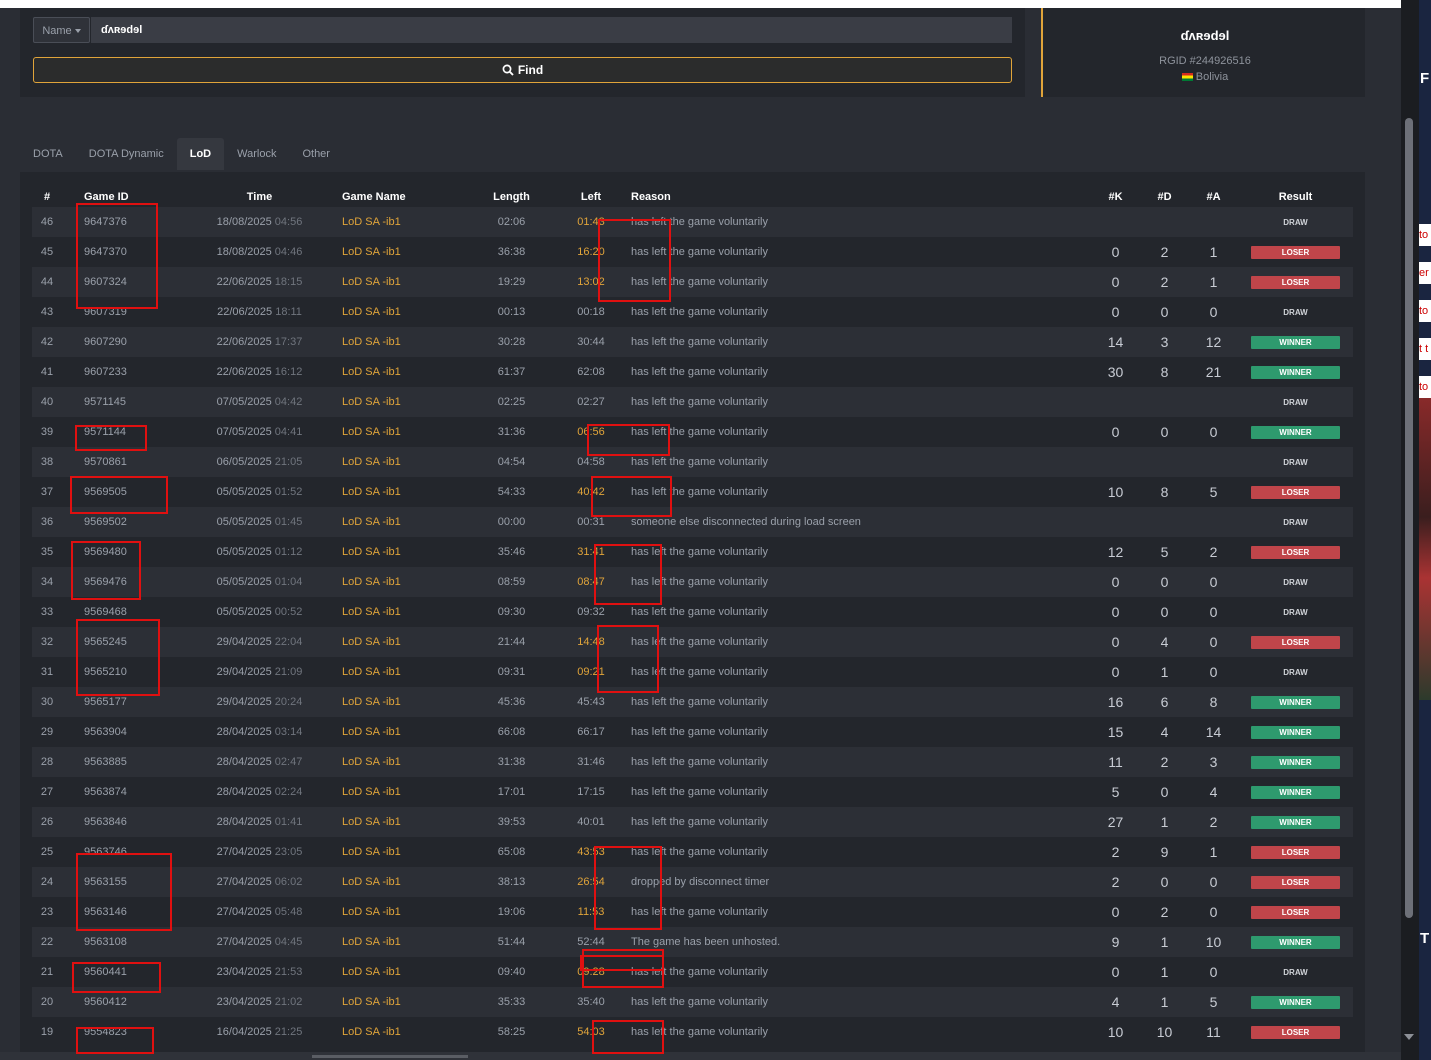 The height and width of the screenshot is (1060, 1431). I want to click on row-game-id: 9570861, so click(105, 462).